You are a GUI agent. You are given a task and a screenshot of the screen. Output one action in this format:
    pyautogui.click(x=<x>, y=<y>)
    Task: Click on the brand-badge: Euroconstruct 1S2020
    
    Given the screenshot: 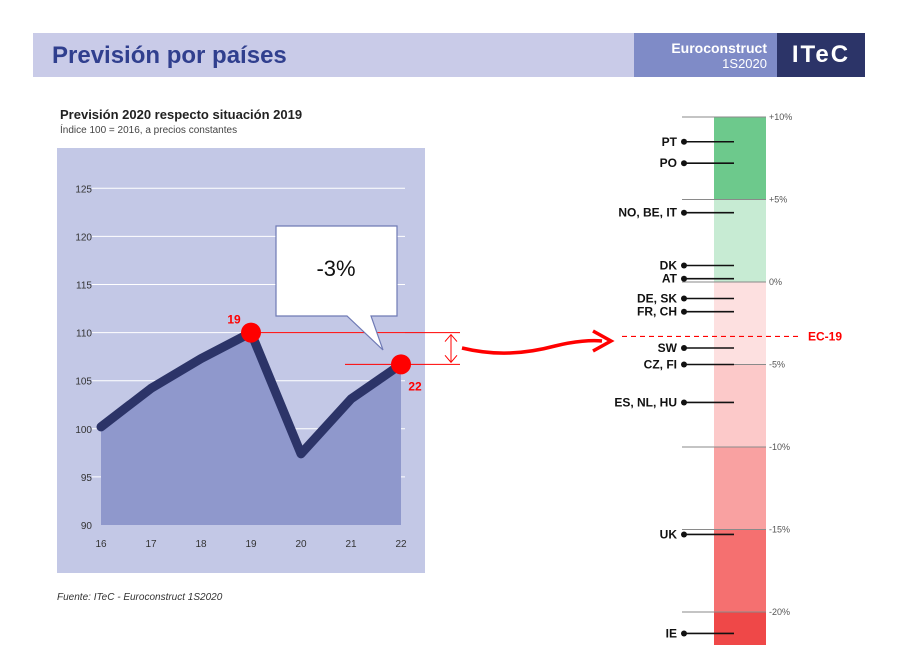 What is the action you would take?
    pyautogui.click(x=705, y=55)
    